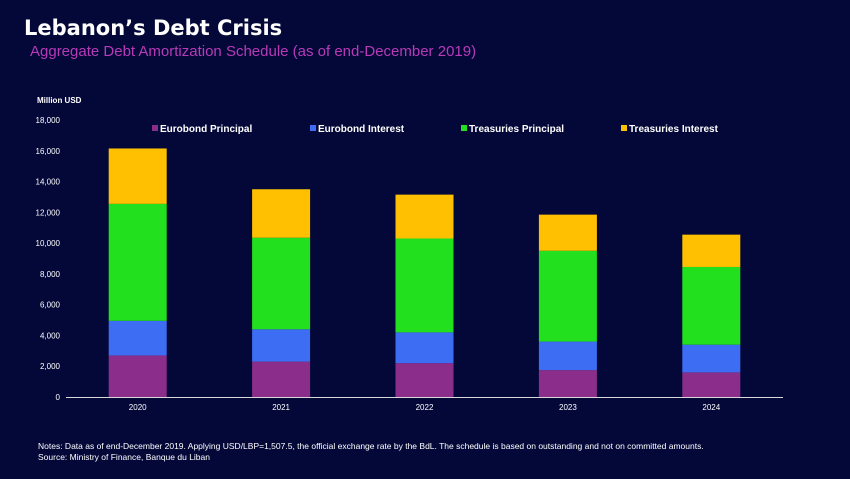 The image size is (850, 479). What do you see at coordinates (50, 305) in the screenshot?
I see `y-tick-label: 6,000` at bounding box center [50, 305].